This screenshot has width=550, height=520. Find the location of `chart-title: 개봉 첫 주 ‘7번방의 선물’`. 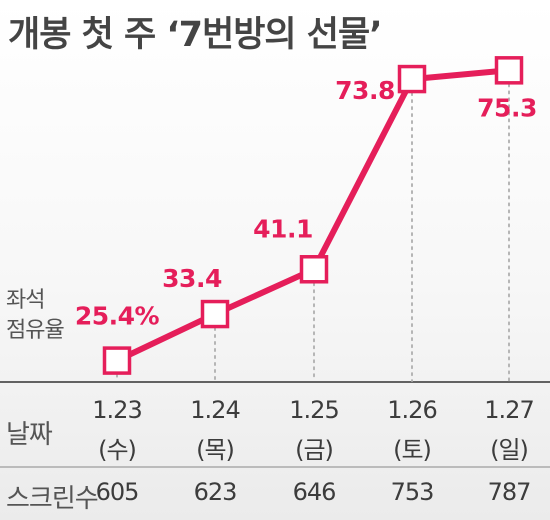

chart-title: 개봉 첫 주 ‘7번방의 선물’ is located at coordinates (195, 35).